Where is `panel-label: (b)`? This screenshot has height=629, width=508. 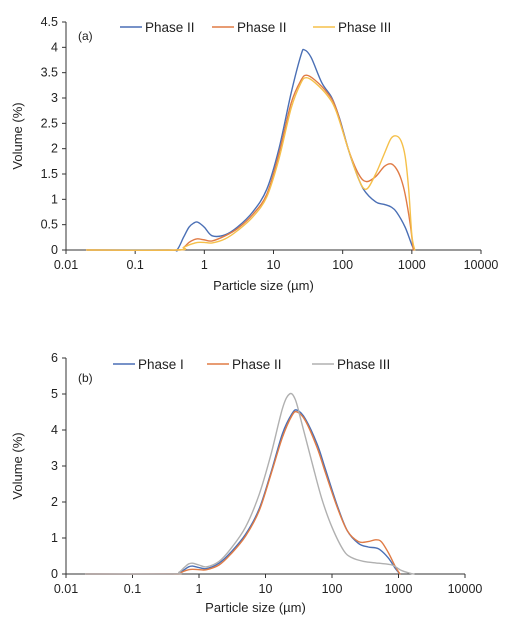 panel-label: (b) is located at coordinates (85, 378).